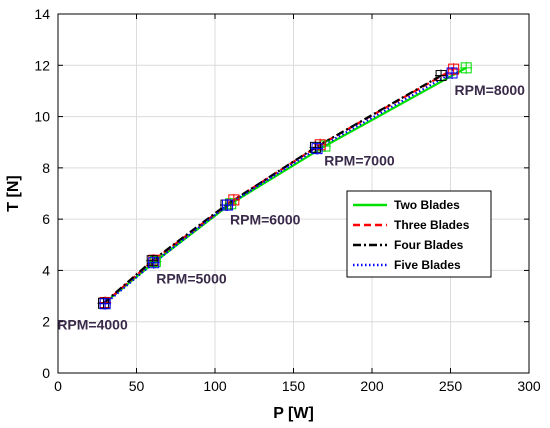  I want to click on y-axis-label: T [N], so click(13, 193).